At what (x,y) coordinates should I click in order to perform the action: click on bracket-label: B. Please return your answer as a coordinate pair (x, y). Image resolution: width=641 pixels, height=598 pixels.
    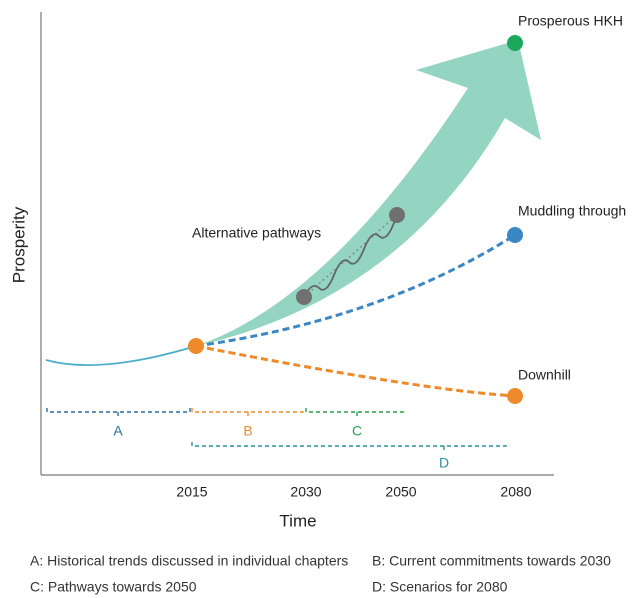
    Looking at the image, I should click on (247, 431).